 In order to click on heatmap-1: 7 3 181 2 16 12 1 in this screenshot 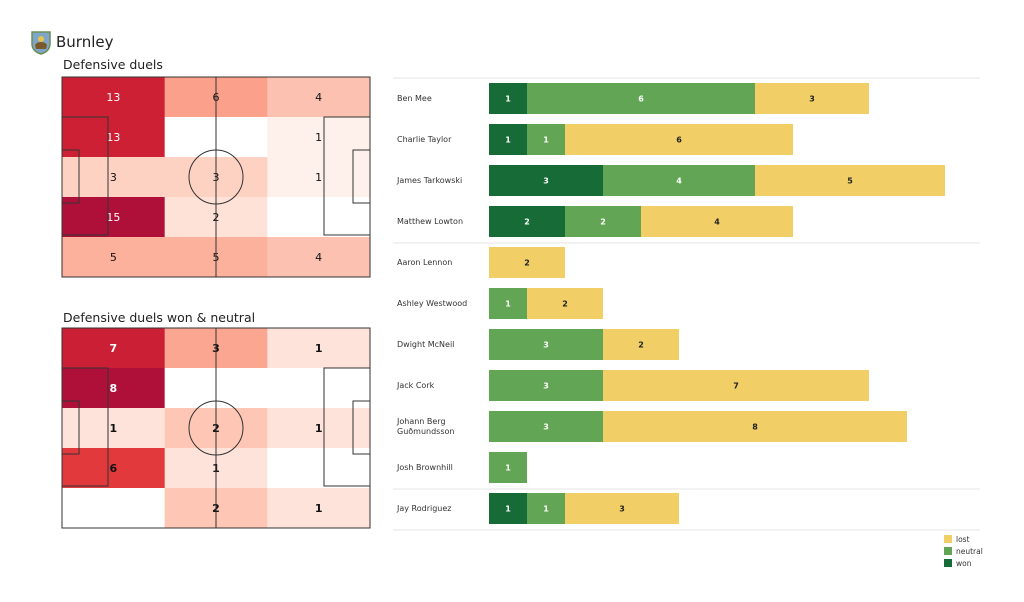, I will do `click(216, 428)`.